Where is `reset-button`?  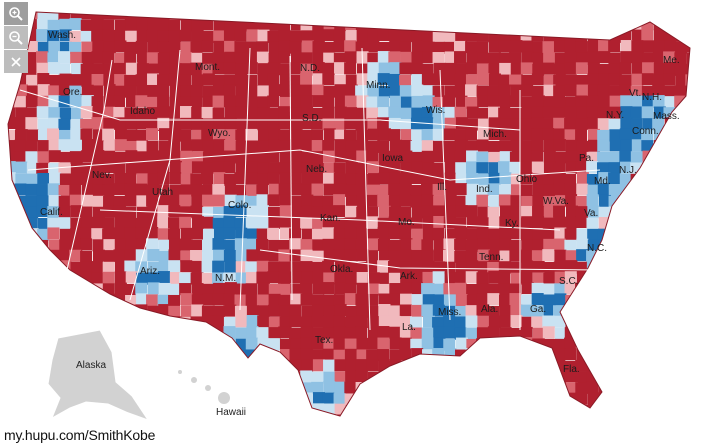
reset-button is located at coordinates (16, 61).